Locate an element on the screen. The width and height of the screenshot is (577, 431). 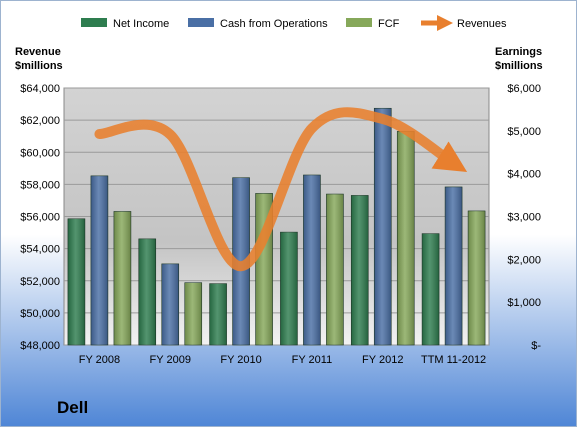
legend-item-cash-from-operations: Cash from Operations is located at coordinates (258, 24).